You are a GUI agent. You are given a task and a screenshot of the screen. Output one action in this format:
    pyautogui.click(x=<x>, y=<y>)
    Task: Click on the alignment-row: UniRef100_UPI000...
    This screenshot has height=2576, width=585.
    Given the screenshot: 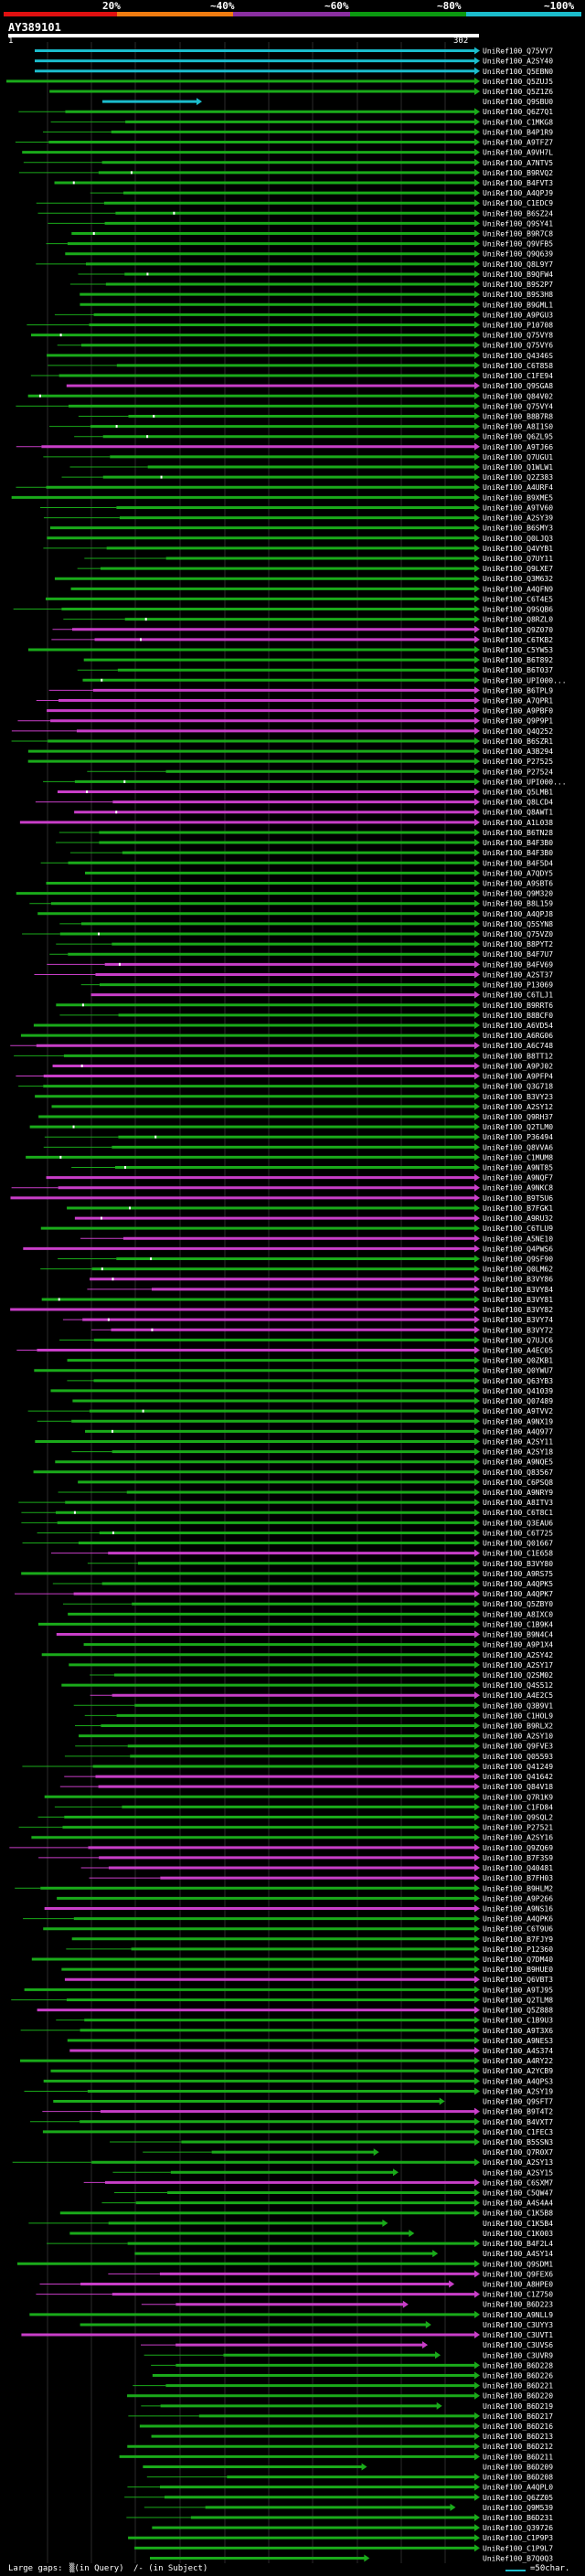 What is the action you would take?
    pyautogui.click(x=305, y=782)
    